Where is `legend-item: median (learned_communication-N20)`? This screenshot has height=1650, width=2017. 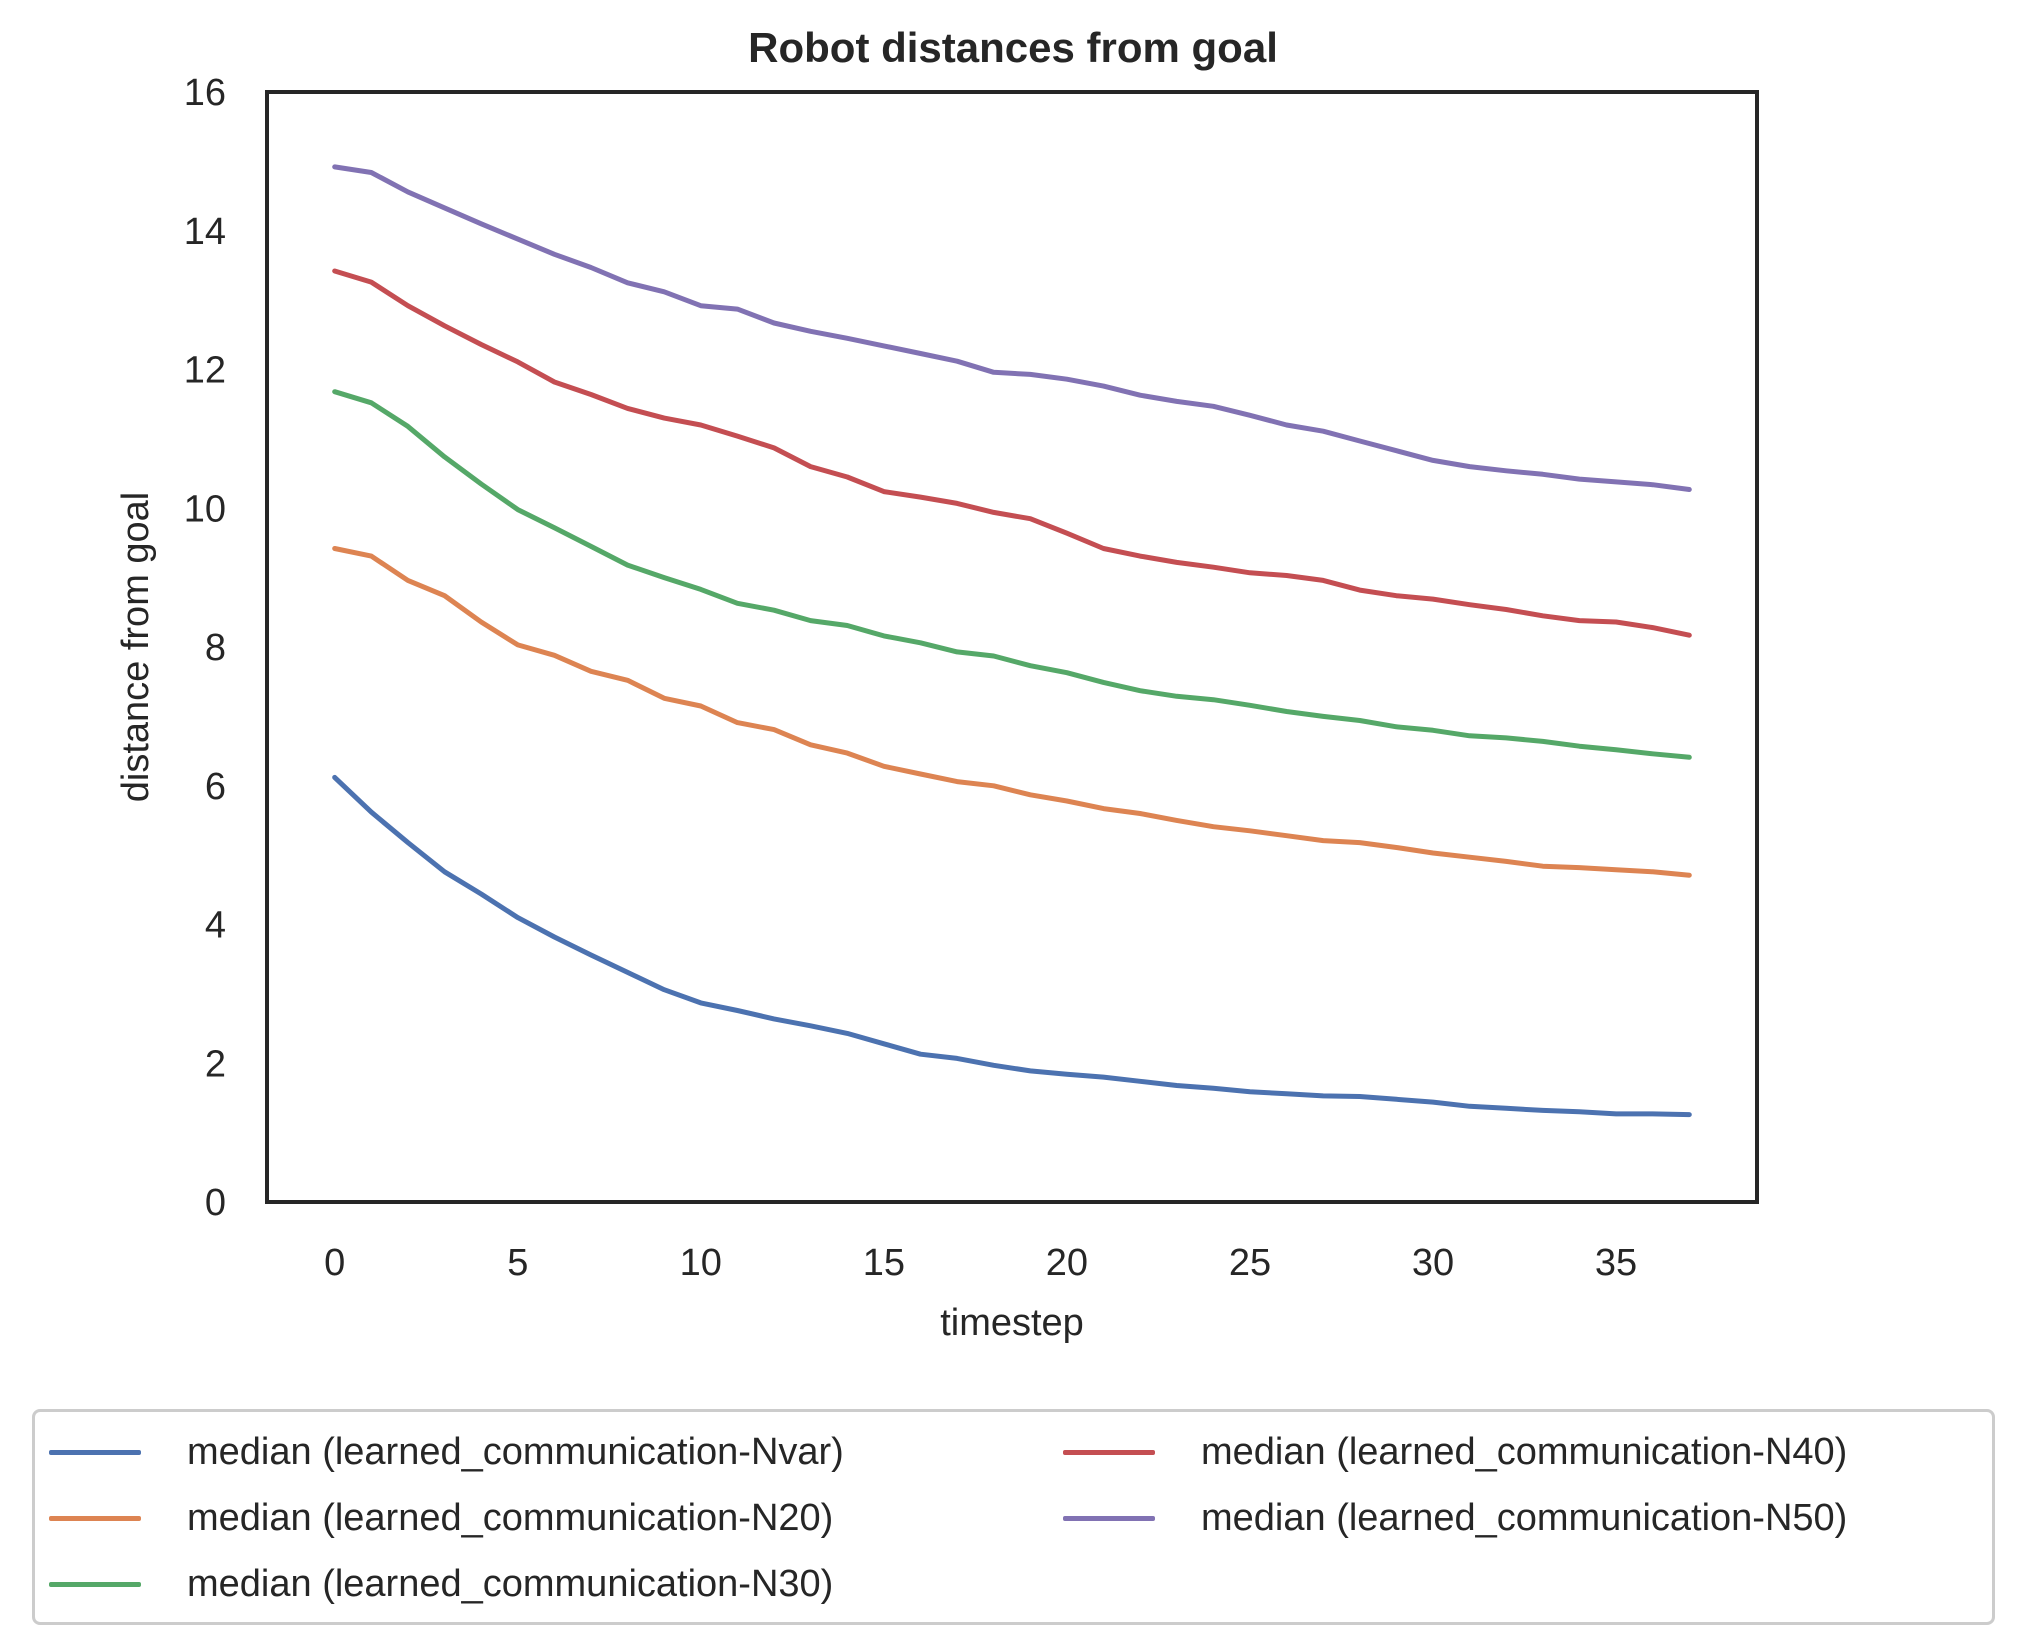 legend-item: median (learned_communication-N20) is located at coordinates (441, 1518).